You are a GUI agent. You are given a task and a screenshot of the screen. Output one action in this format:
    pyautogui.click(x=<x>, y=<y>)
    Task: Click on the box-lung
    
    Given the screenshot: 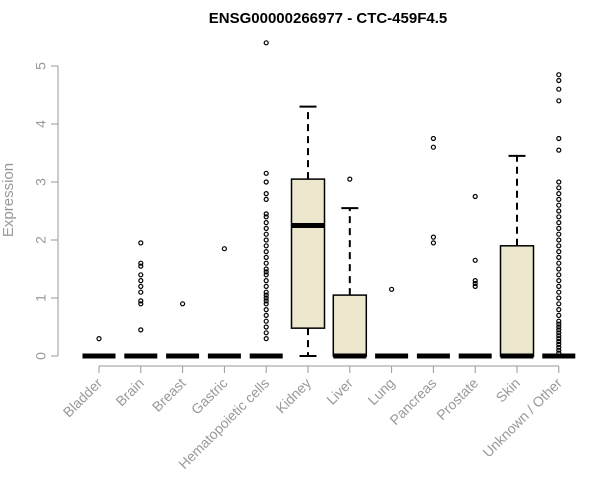 What is the action you would take?
    pyautogui.click(x=392, y=322)
    